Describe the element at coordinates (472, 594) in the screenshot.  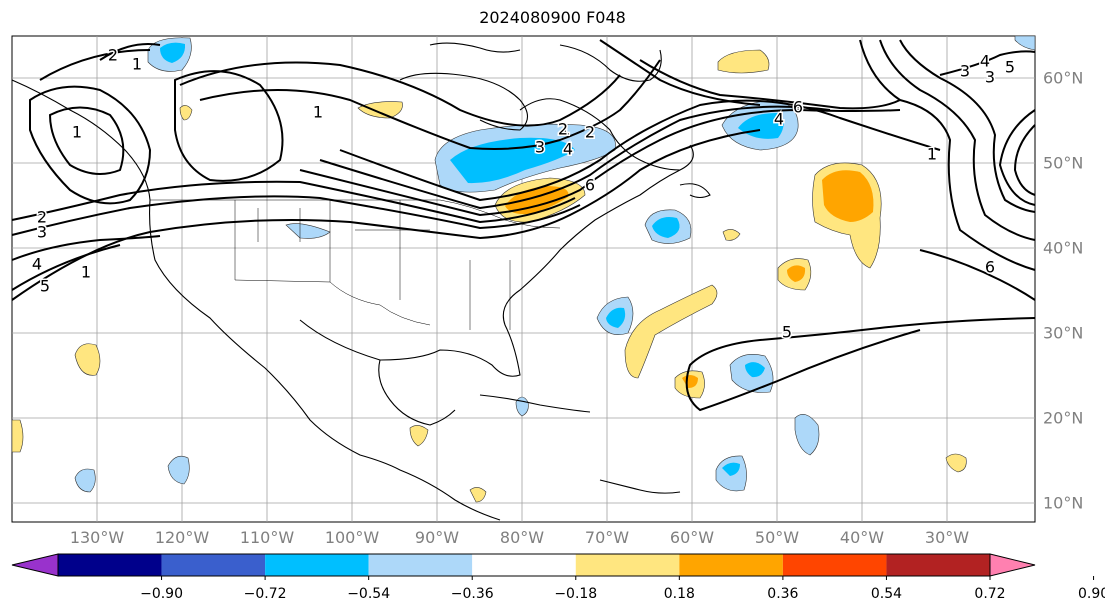
I see `colorbar-tick-label: −0.36` at that location.